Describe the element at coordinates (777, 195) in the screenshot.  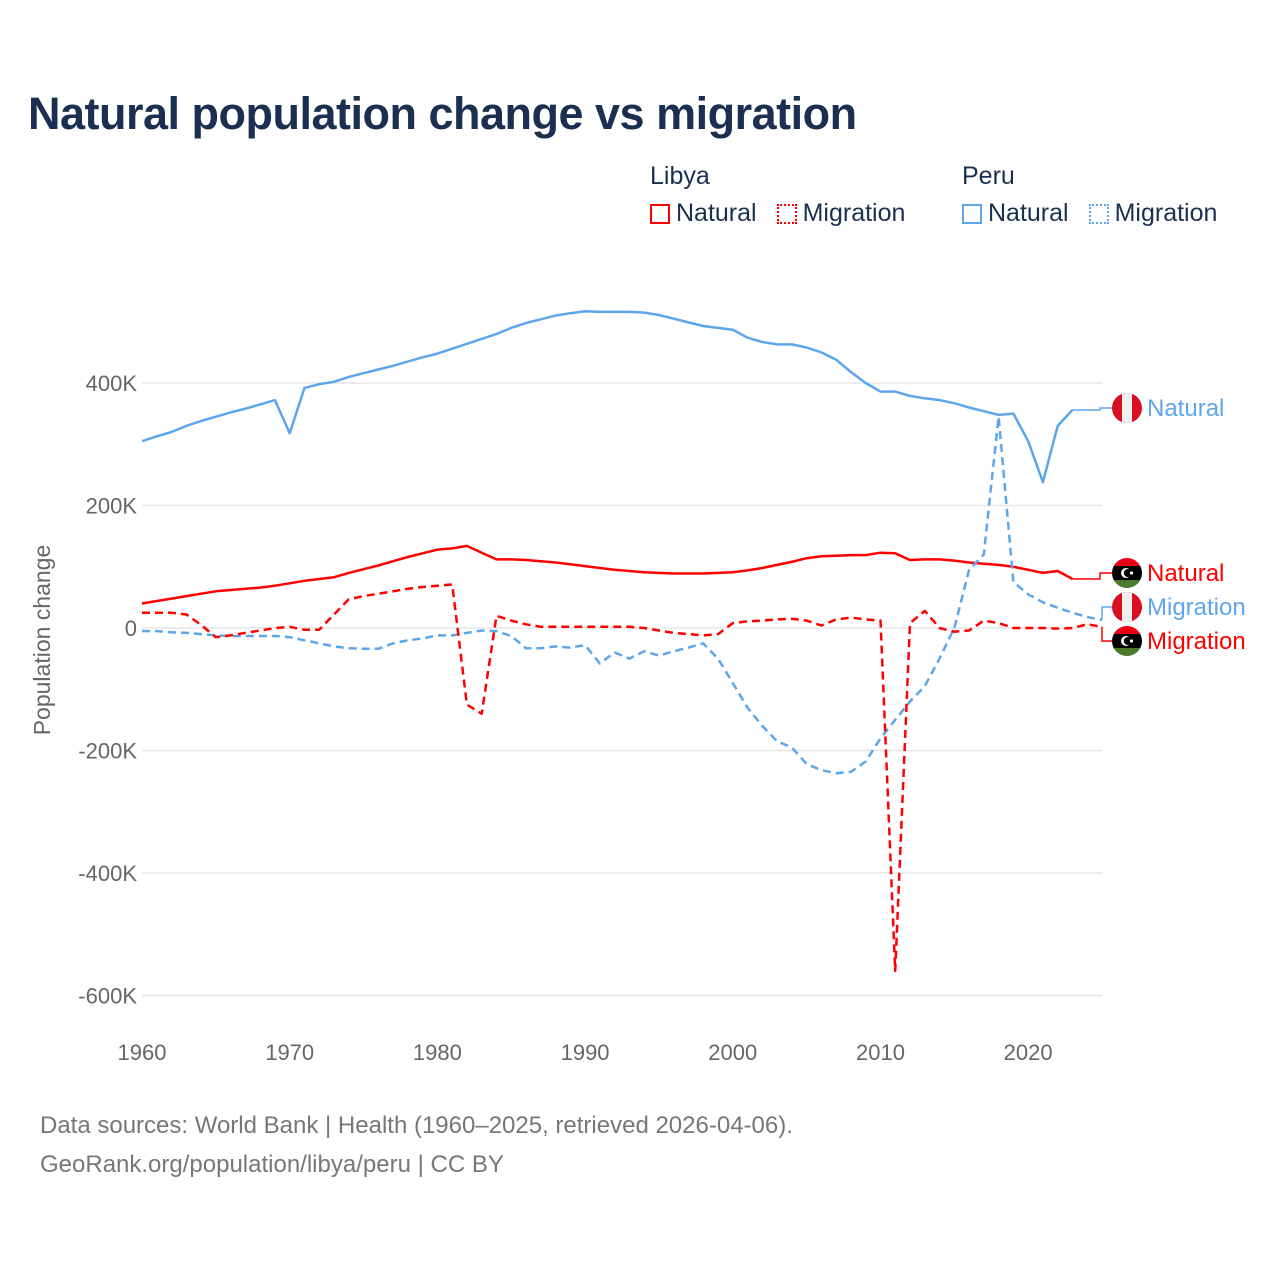
I see `legend-libya: Libya Natural Migration` at that location.